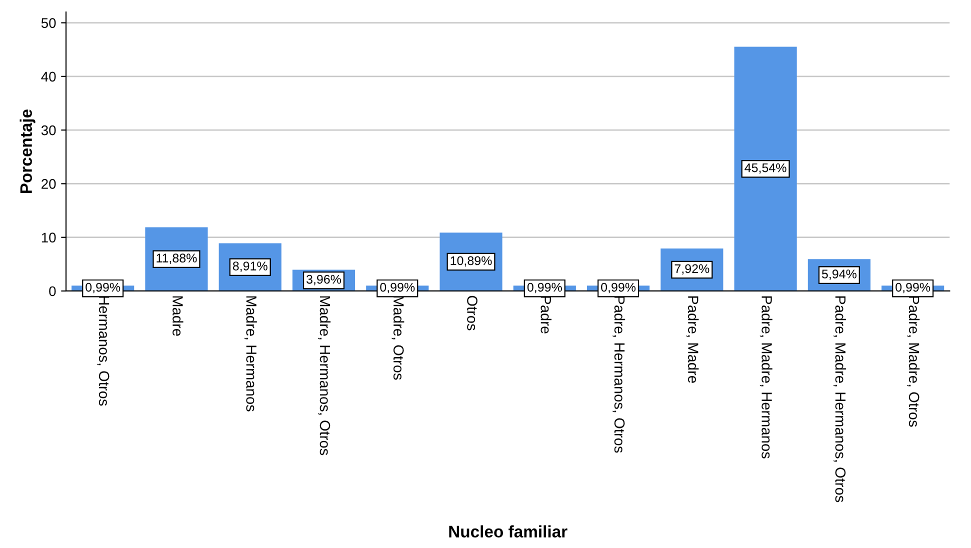  Describe the element at coordinates (52, 291) in the screenshot. I see `y-tick-label: 0` at that location.